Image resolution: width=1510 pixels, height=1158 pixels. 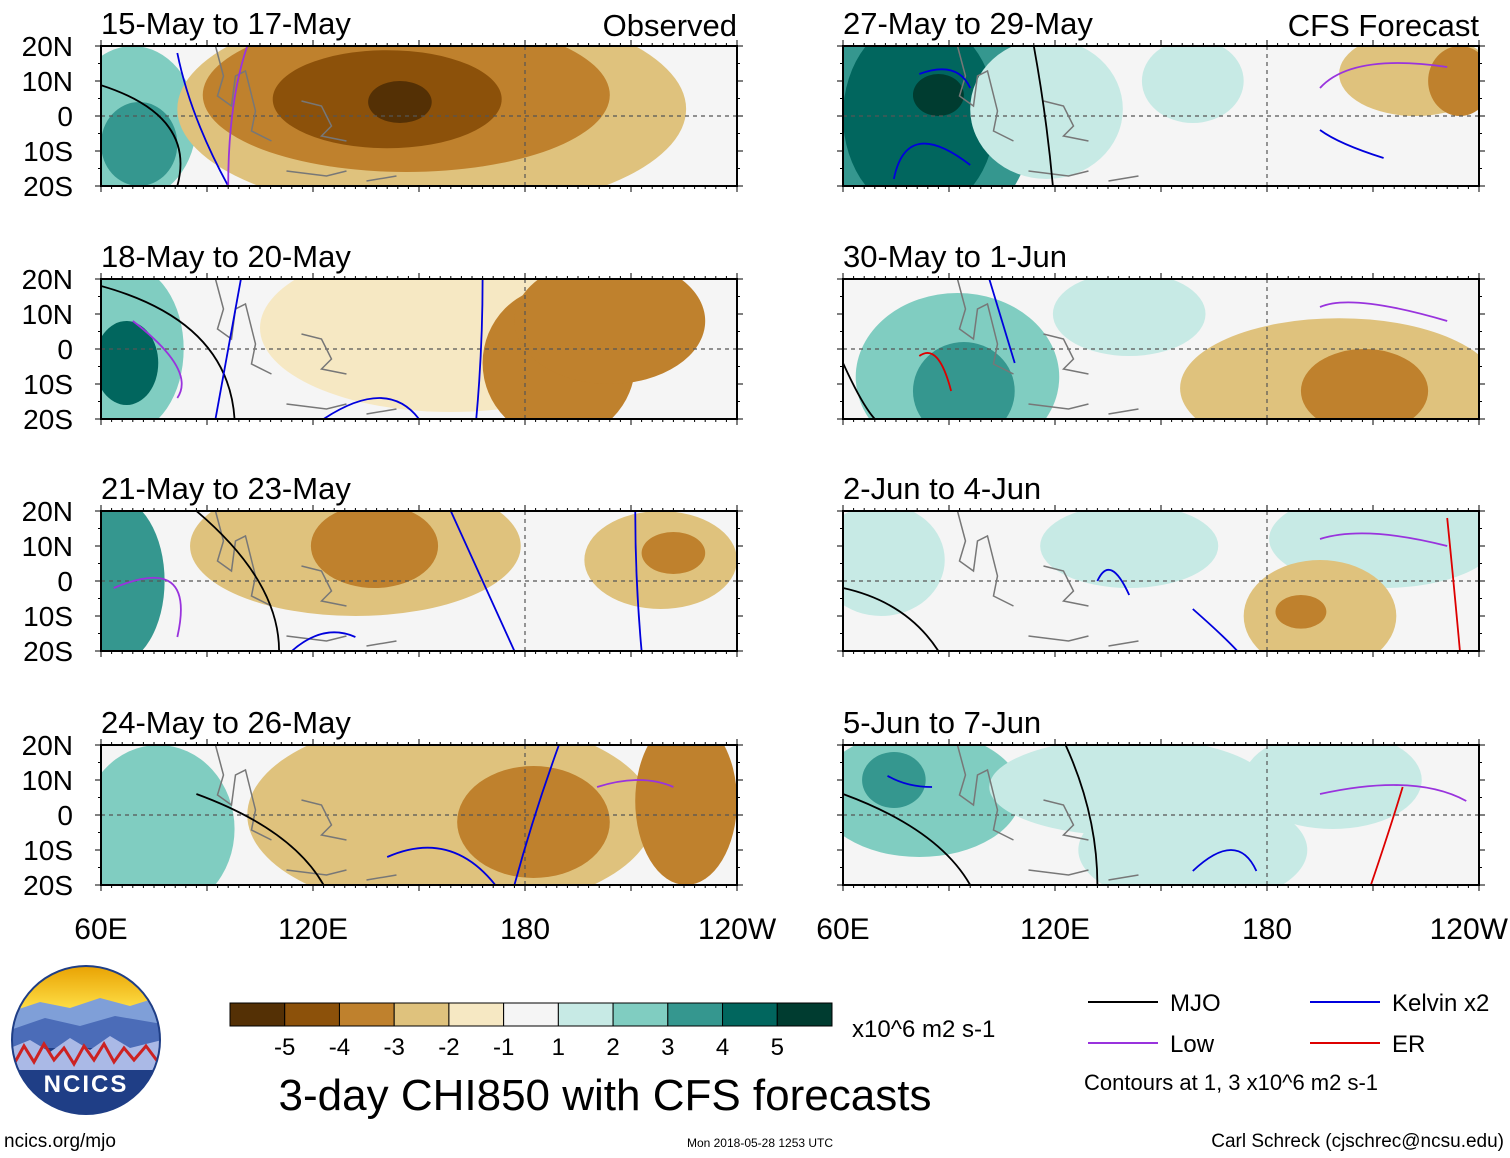 I want to click on panel-observed-1: 15-May to 17-May, so click(x=419, y=99).